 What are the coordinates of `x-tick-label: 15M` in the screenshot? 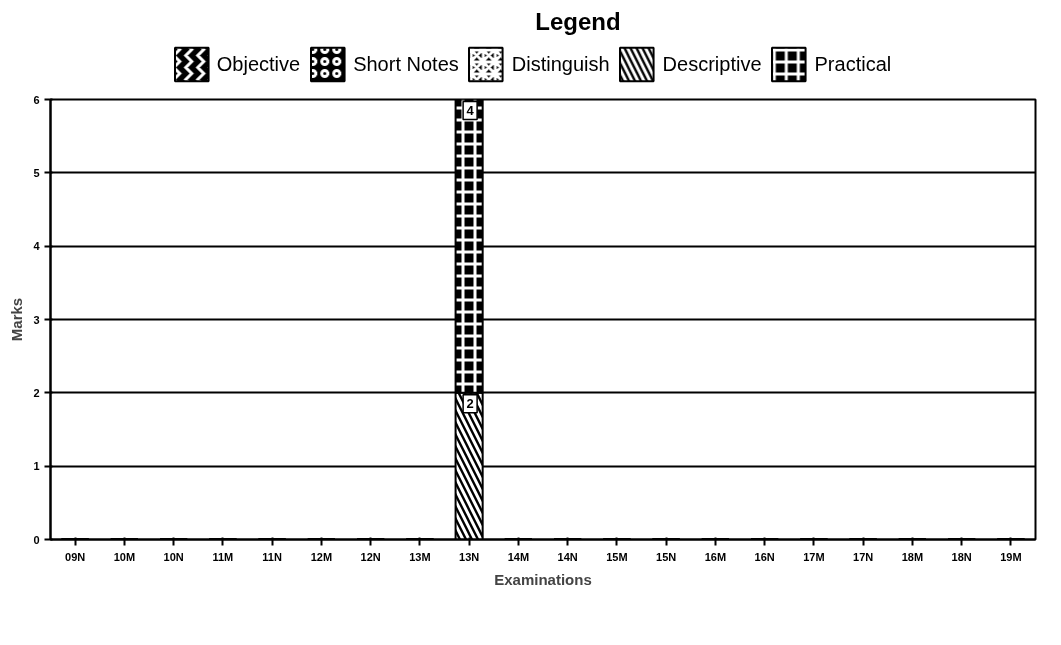 It's located at (617, 556).